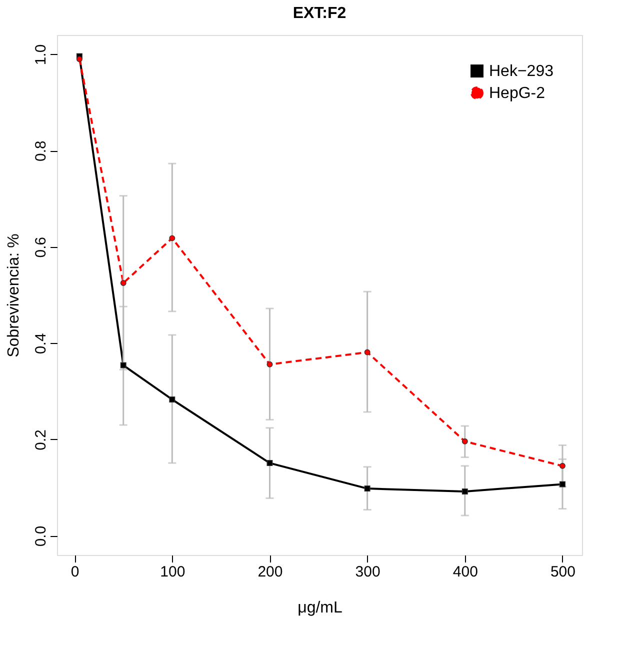 This screenshot has height=671, width=634. Describe the element at coordinates (517, 93) in the screenshot. I see `legend-label: HepG-2` at that location.